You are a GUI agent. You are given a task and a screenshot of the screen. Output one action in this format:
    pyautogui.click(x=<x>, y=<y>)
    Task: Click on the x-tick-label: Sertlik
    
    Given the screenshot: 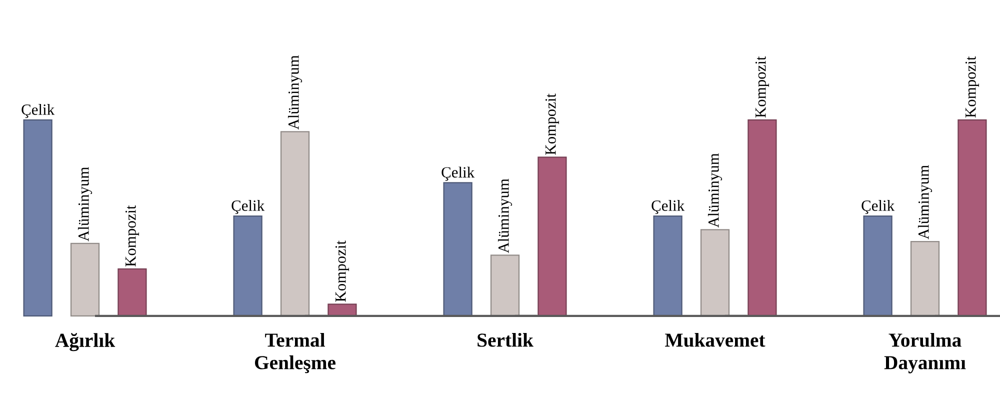 What is the action you would take?
    pyautogui.click(x=506, y=339)
    